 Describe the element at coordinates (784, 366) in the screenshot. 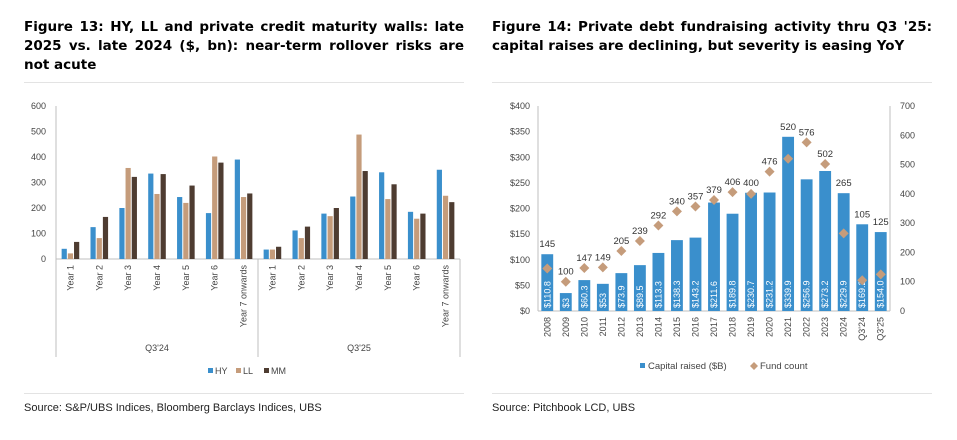

I see `legend-label-fund-count: Fund count` at that location.